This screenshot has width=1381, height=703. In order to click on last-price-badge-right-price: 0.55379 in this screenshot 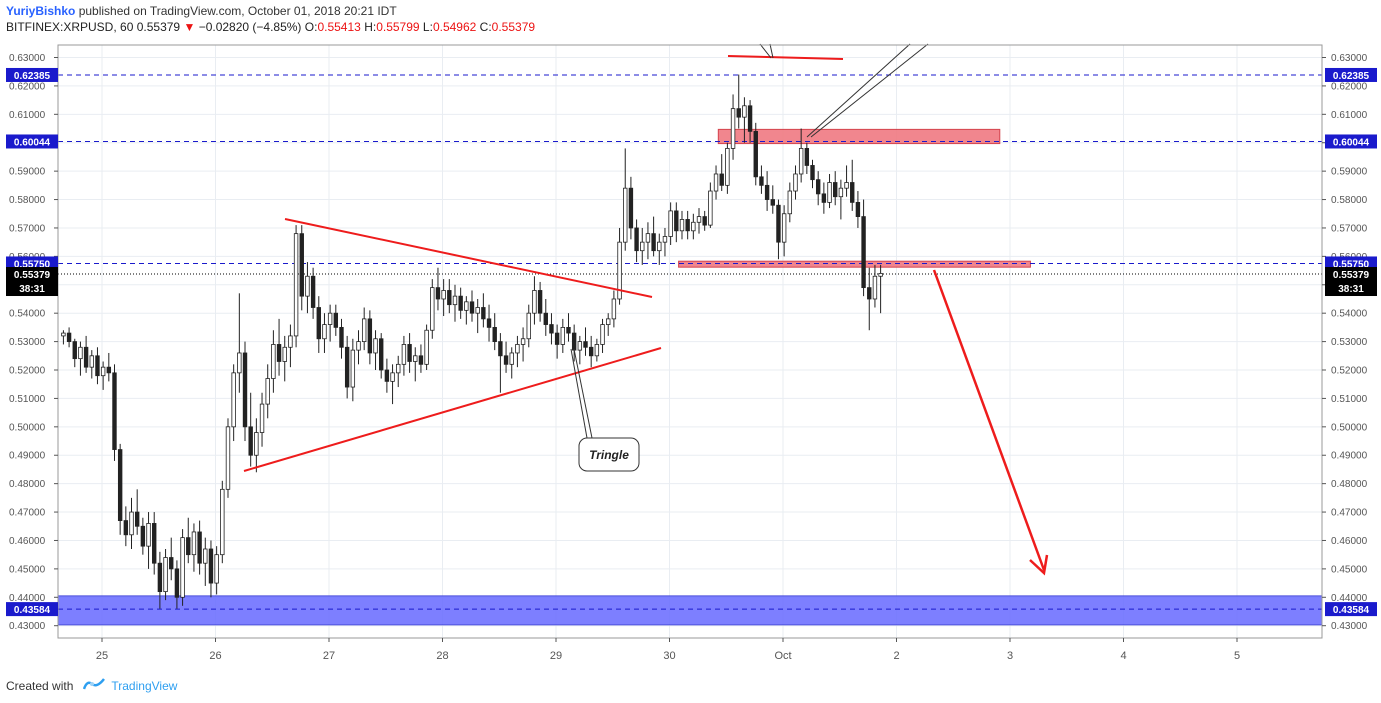, I will do `click(1351, 275)`.